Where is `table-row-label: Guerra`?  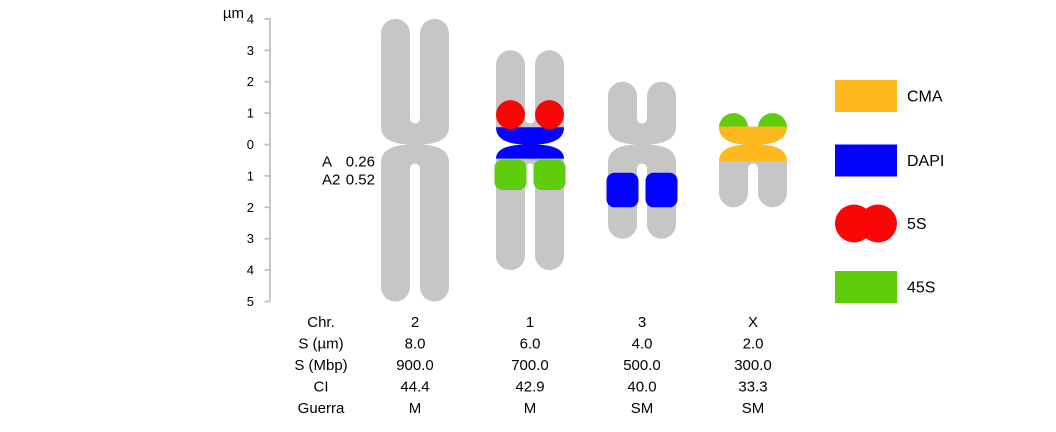 table-row-label: Guerra is located at coordinates (321, 408).